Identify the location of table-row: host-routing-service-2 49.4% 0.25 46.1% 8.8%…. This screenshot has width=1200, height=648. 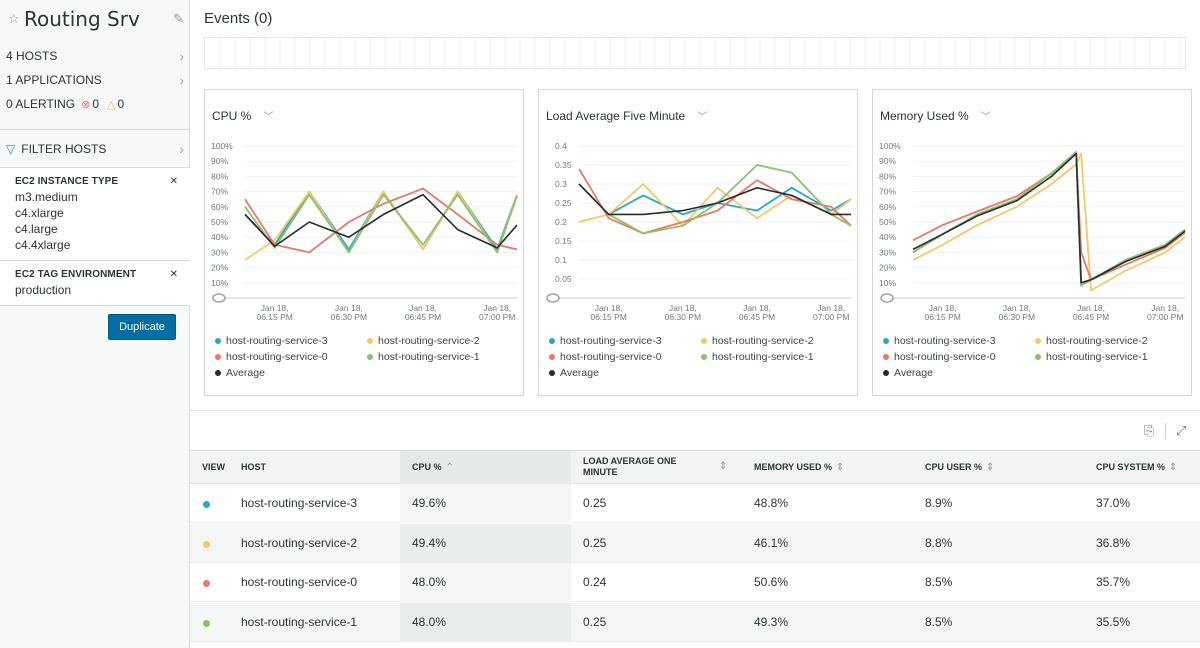
(695, 543).